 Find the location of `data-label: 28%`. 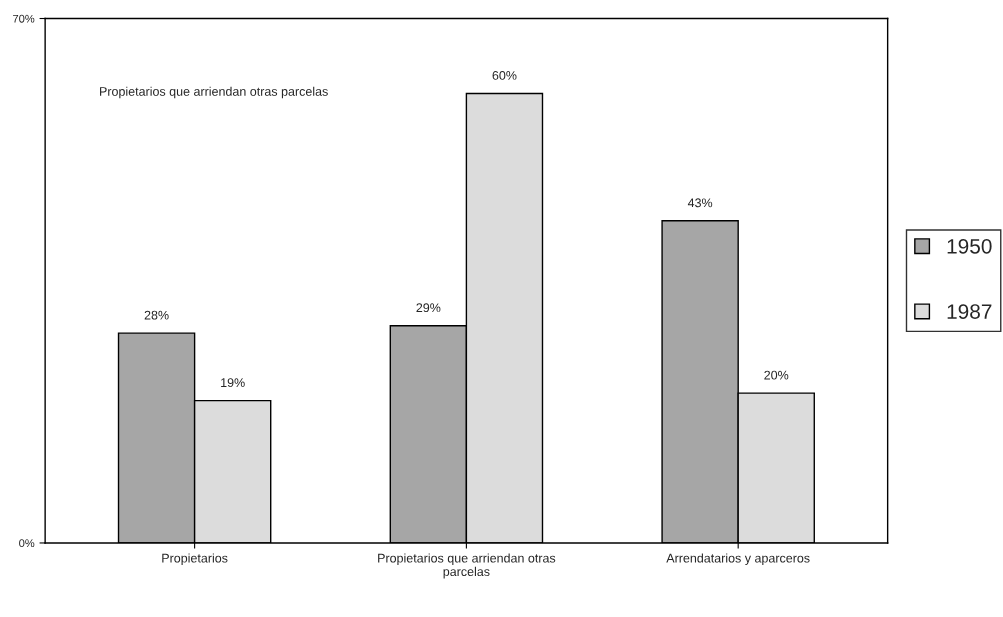

data-label: 28% is located at coordinates (156, 315).